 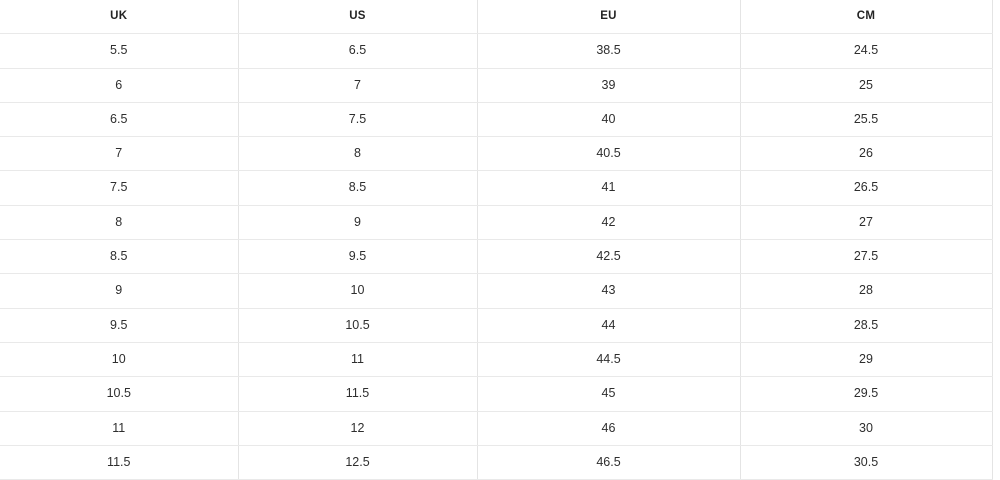 I want to click on cell-us: 12, so click(x=358, y=428).